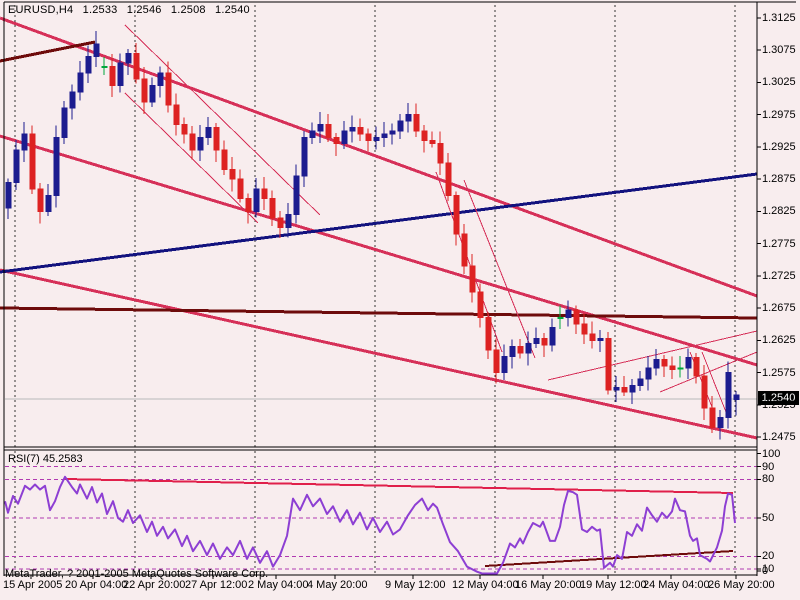 This screenshot has width=800, height=600. What do you see at coordinates (399, 486) in the screenshot?
I see `rsi-resistance-line` at bounding box center [399, 486].